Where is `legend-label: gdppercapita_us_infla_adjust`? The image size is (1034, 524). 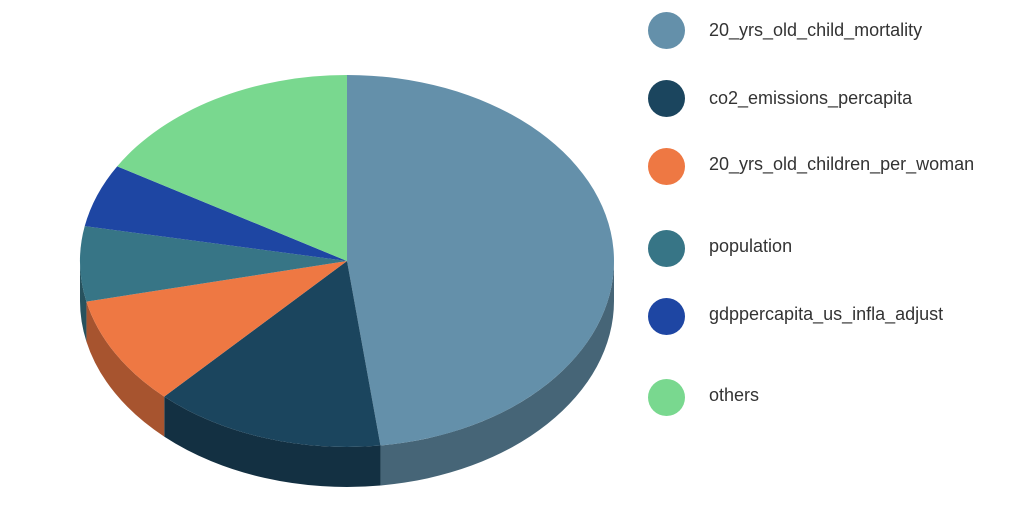 legend-label: gdppercapita_us_infla_adjust is located at coordinates (826, 314).